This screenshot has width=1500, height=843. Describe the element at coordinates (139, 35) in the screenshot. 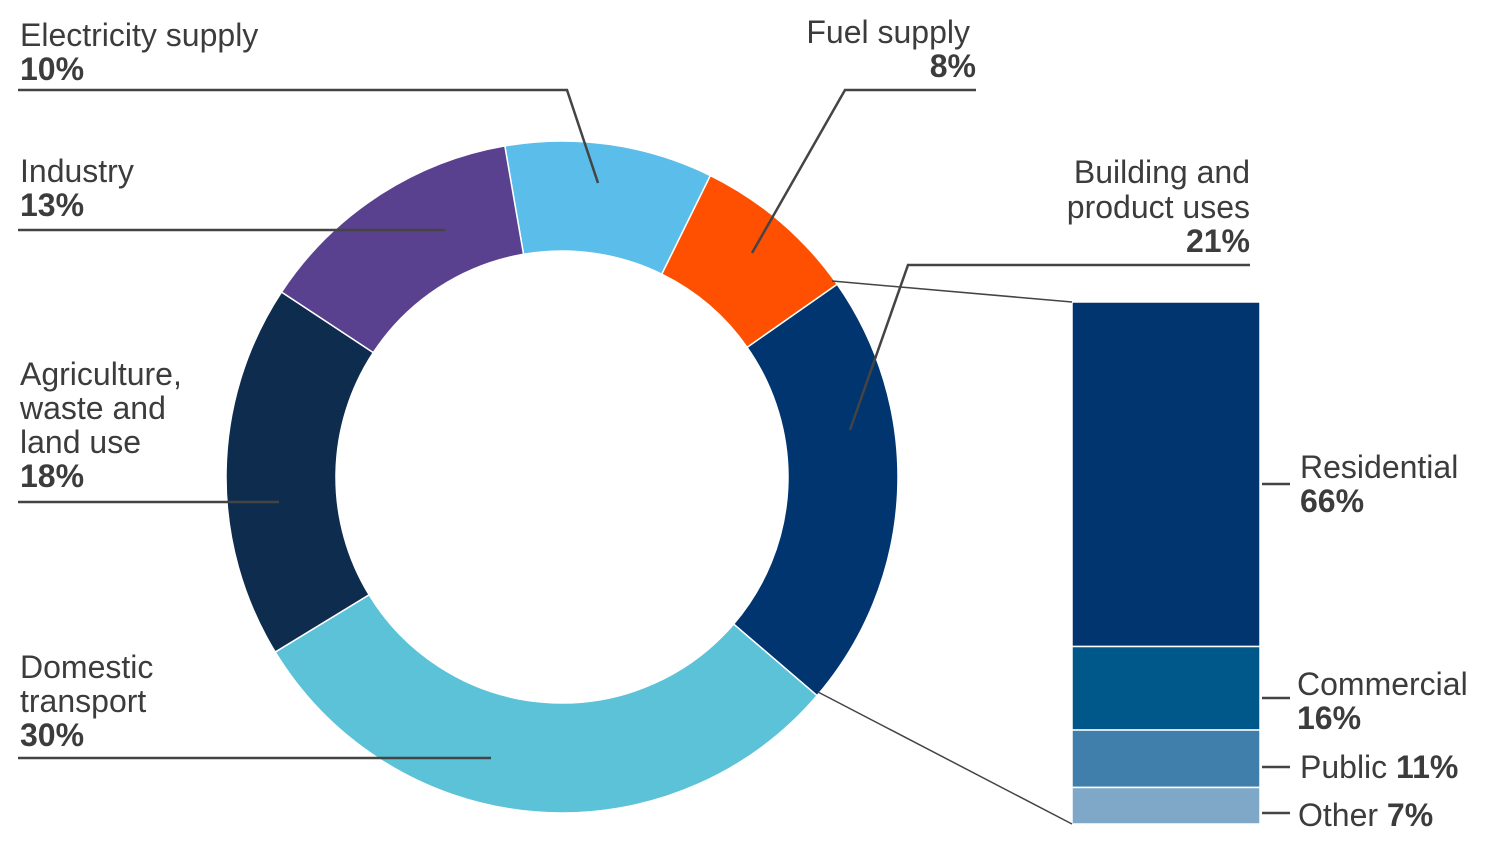

I see `label-electricity: Electricity supply` at that location.